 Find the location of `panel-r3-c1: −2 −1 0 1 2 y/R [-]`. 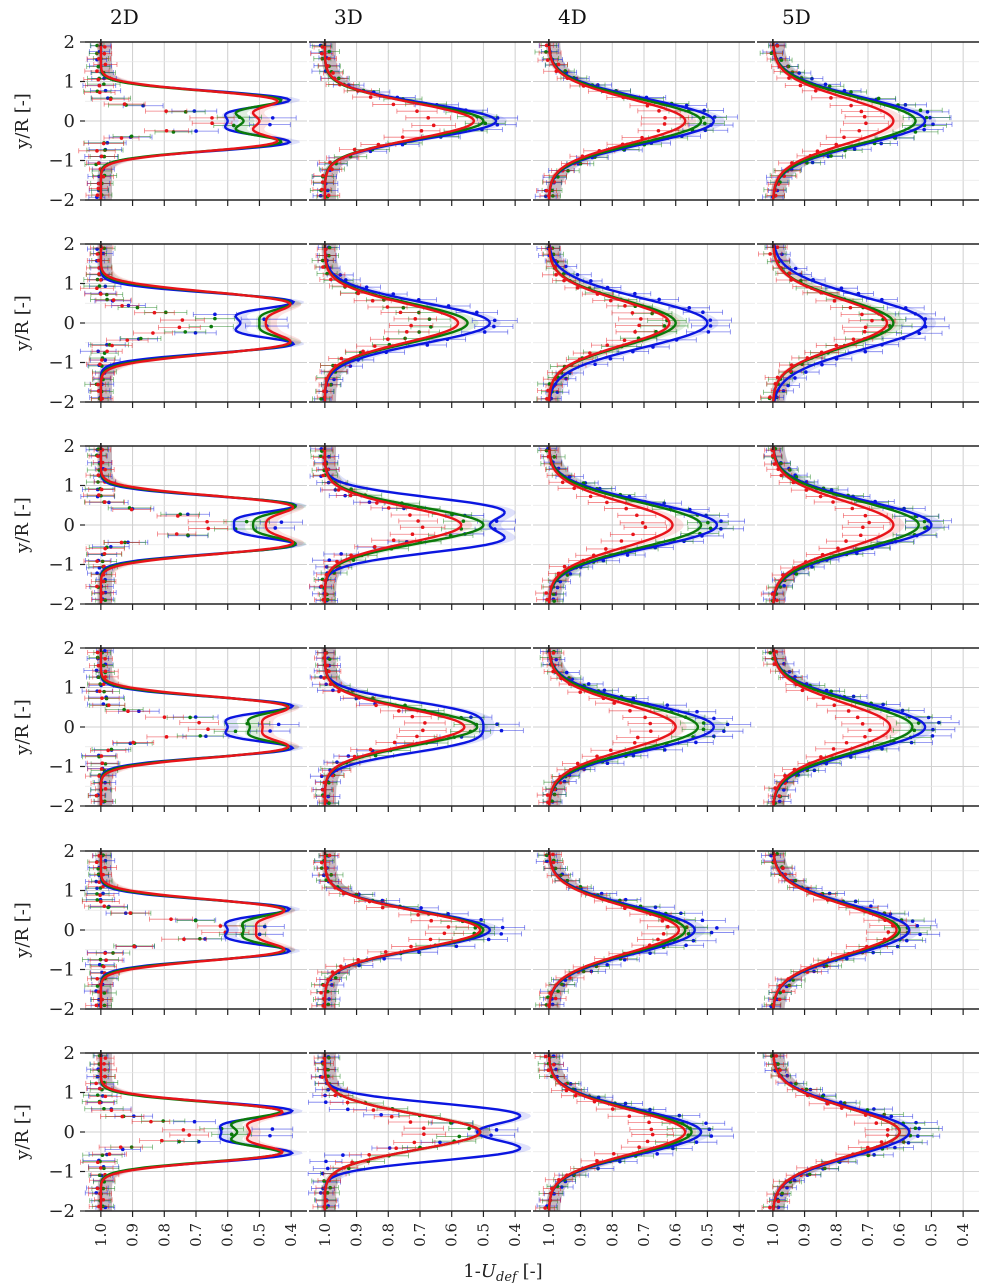

panel-r3-c1: −2 −1 0 1 2 y/R [-] is located at coordinates (159, 525).